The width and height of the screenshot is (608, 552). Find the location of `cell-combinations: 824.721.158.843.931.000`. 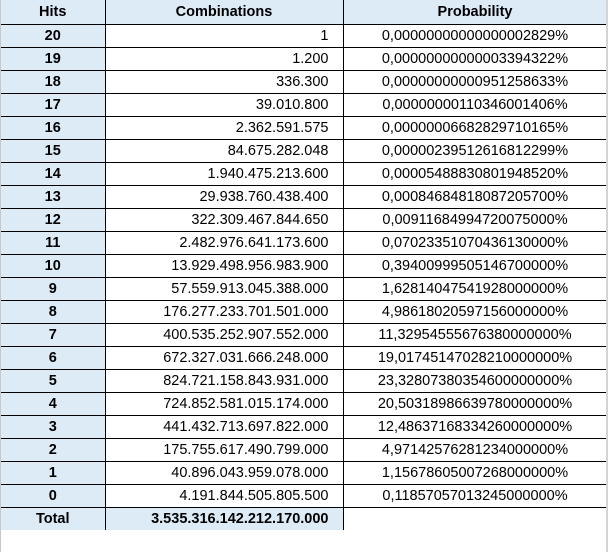

cell-combinations: 824.721.158.843.931.000 is located at coordinates (224, 380).